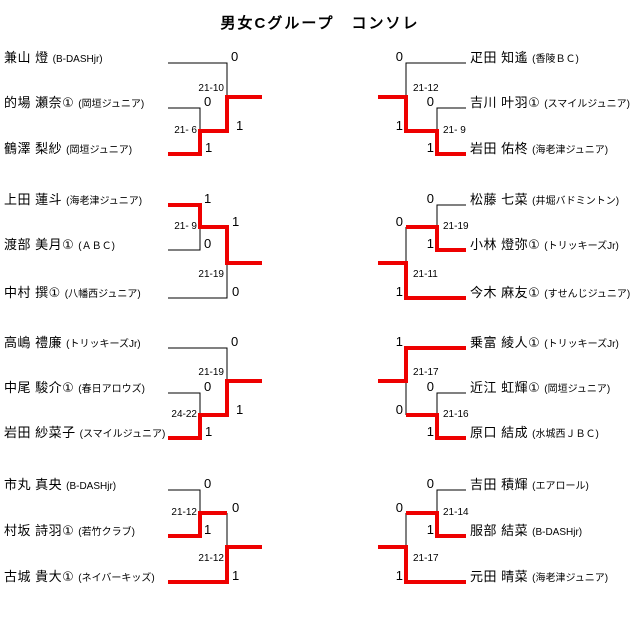  What do you see at coordinates (102, 294) in the screenshot?
I see `player-club: (八幡西ジュニア)` at bounding box center [102, 294].